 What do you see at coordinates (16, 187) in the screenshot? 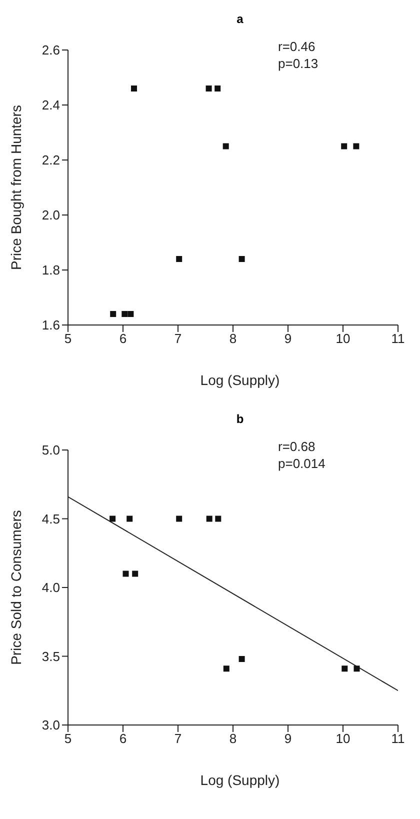
I see `y-axis-title: Price Bought from Hunters` at bounding box center [16, 187].